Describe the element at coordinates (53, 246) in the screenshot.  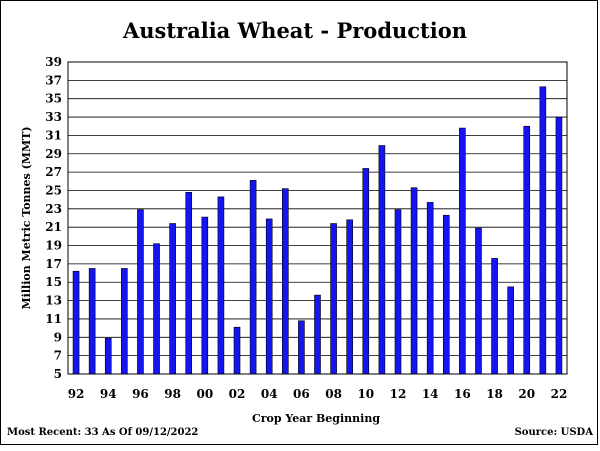
I see `y-tick-label: 19` at that location.